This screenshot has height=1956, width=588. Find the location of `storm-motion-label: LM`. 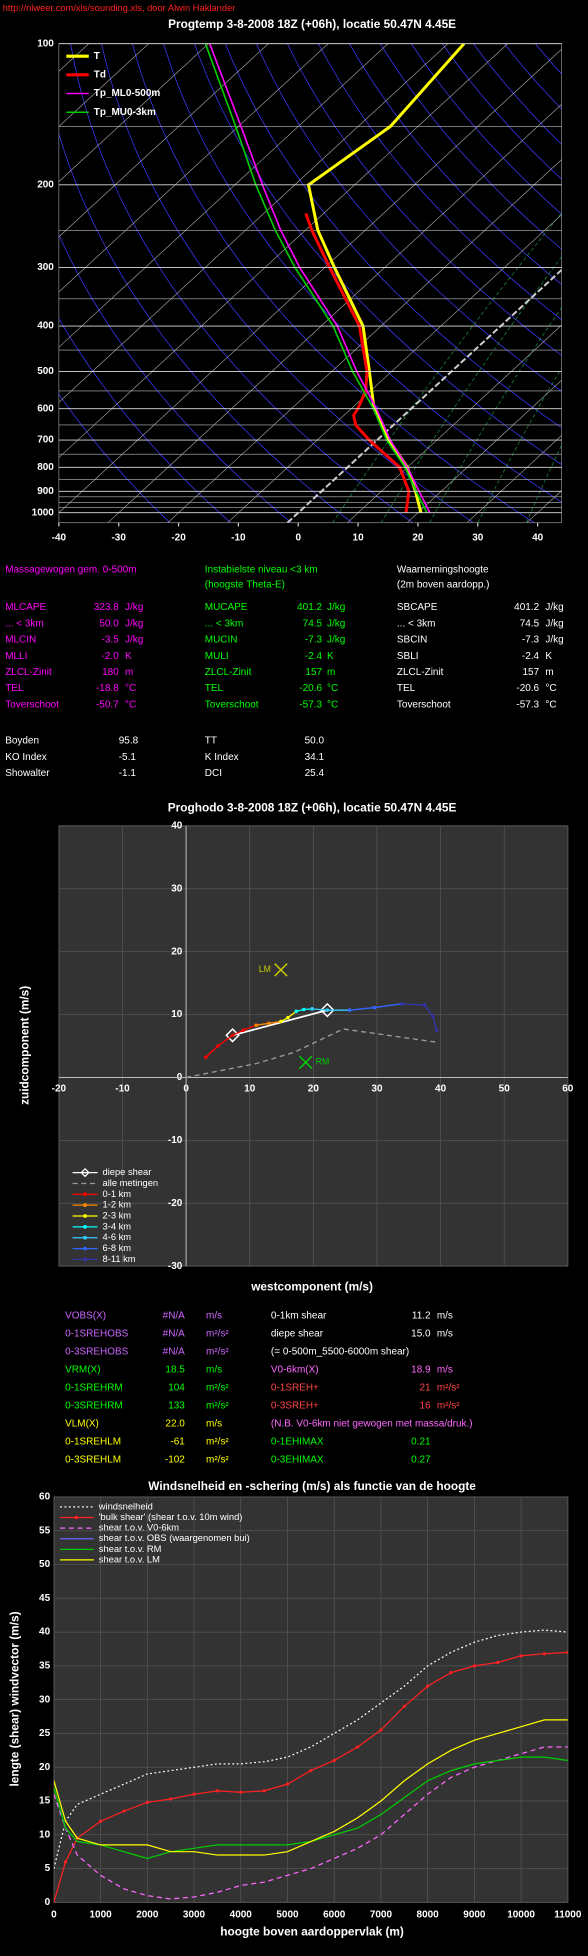

storm-motion-label: LM is located at coordinates (265, 969).